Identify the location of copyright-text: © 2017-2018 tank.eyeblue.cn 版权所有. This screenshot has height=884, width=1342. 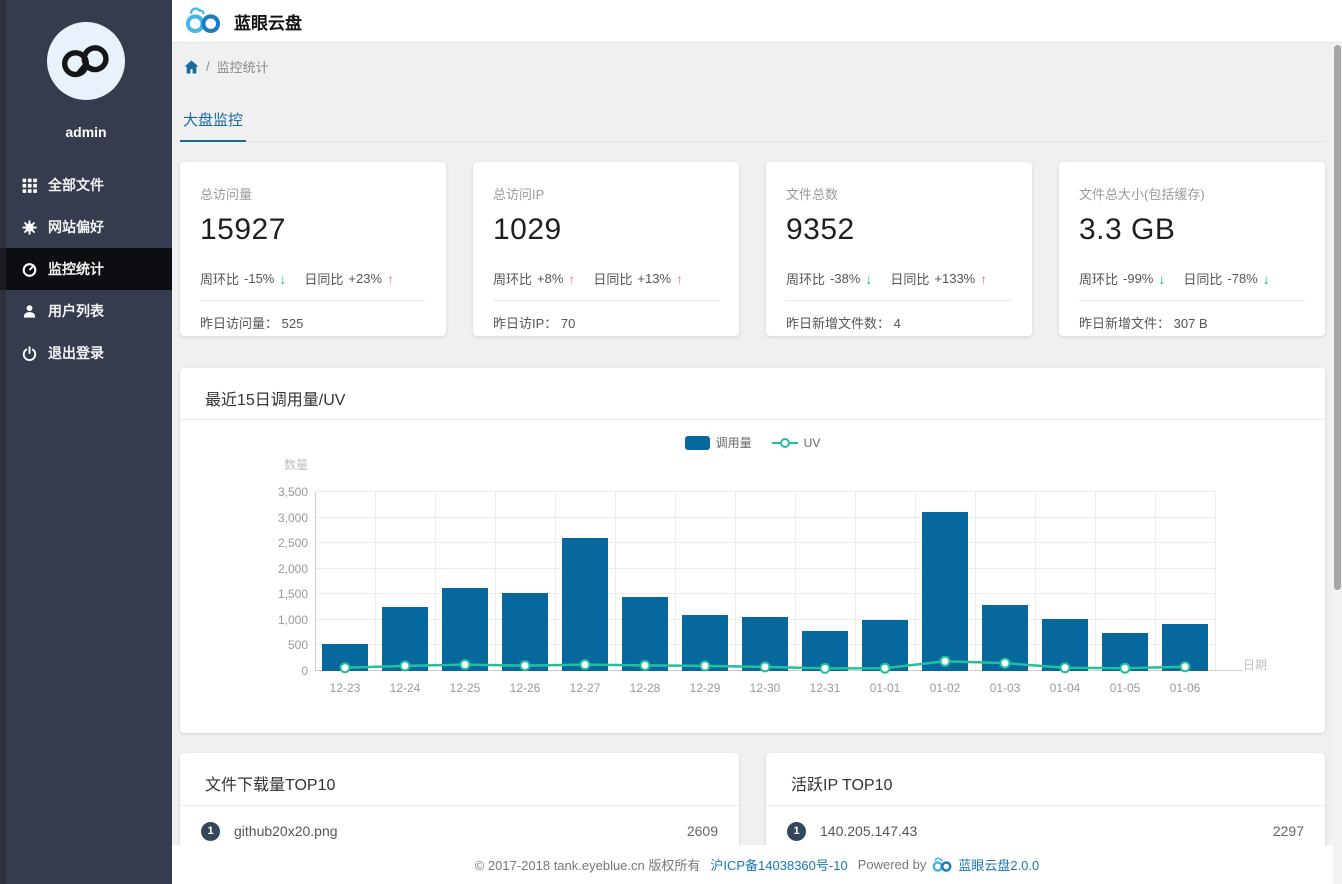
(587, 865).